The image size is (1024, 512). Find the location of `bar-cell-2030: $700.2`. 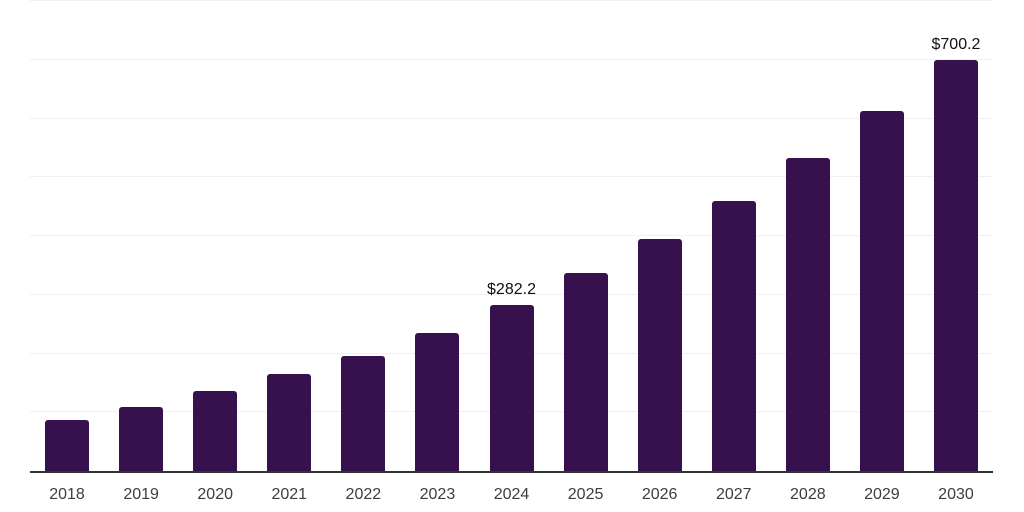

bar-cell-2030: $700.2 is located at coordinates (956, 236).